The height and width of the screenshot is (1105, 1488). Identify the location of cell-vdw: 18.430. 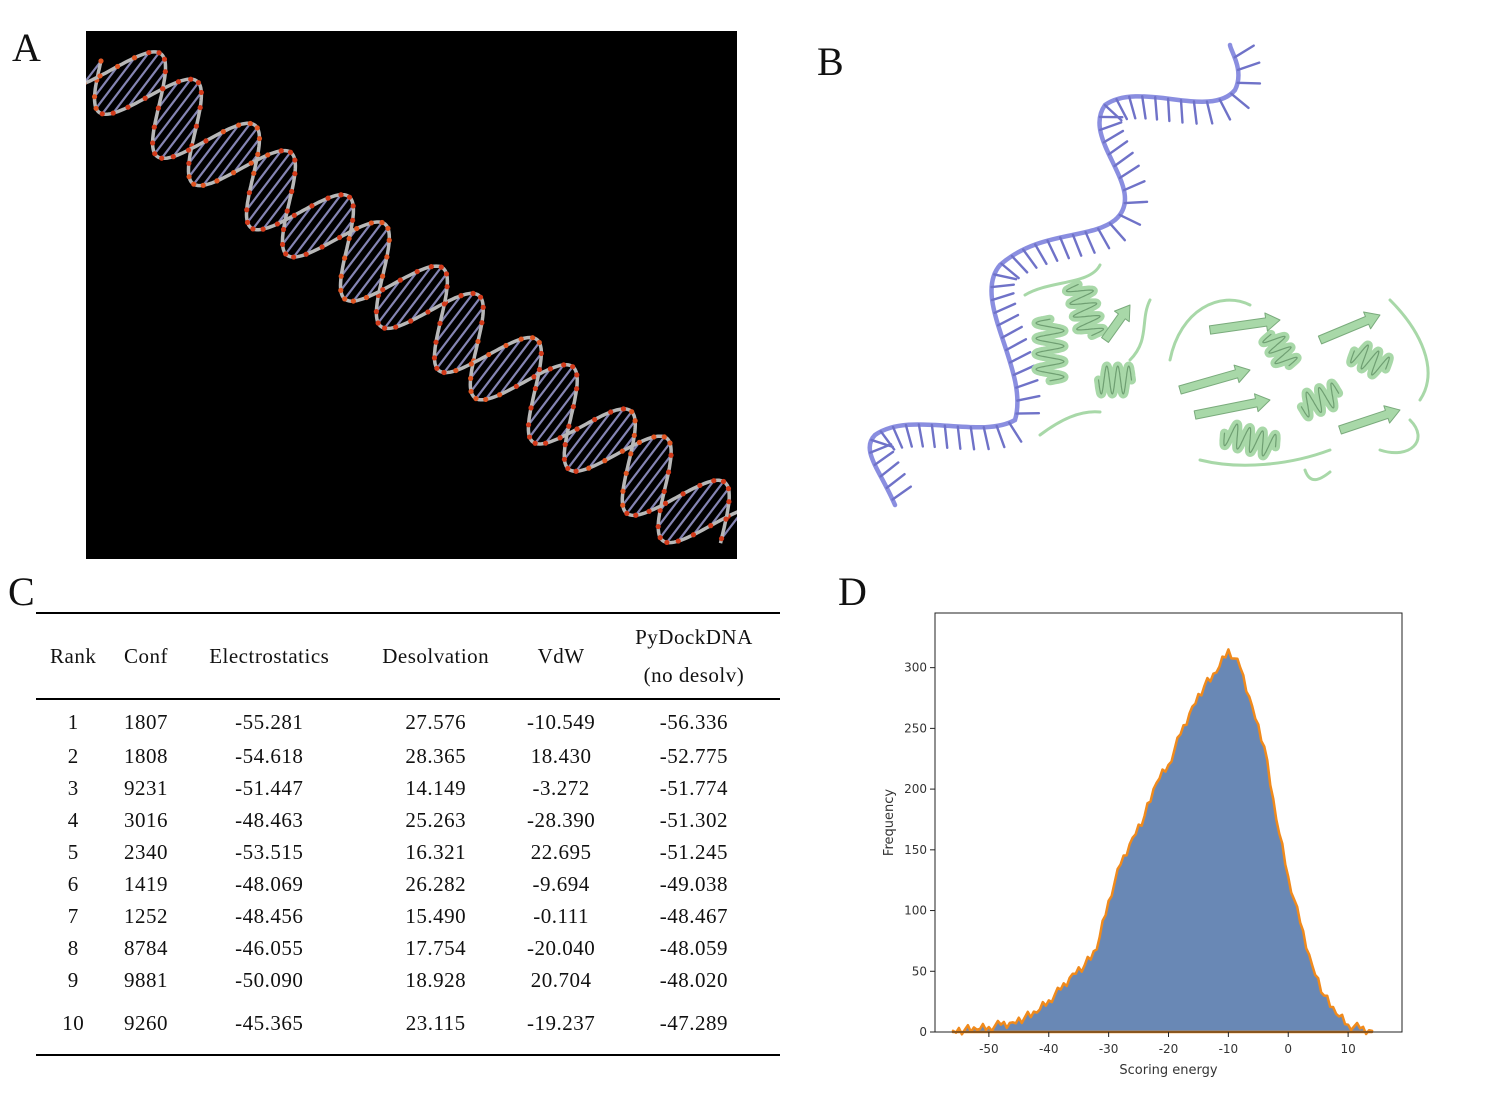
(561, 755).